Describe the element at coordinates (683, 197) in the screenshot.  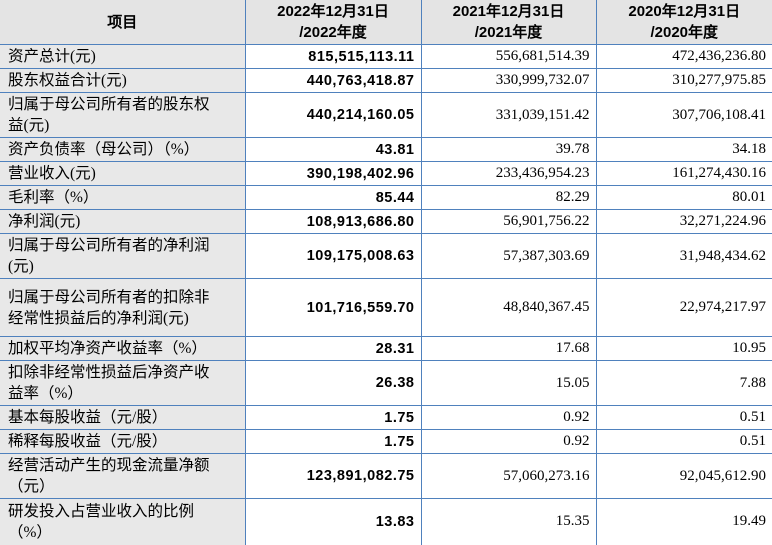
I see `value-2020: 80.01` at that location.